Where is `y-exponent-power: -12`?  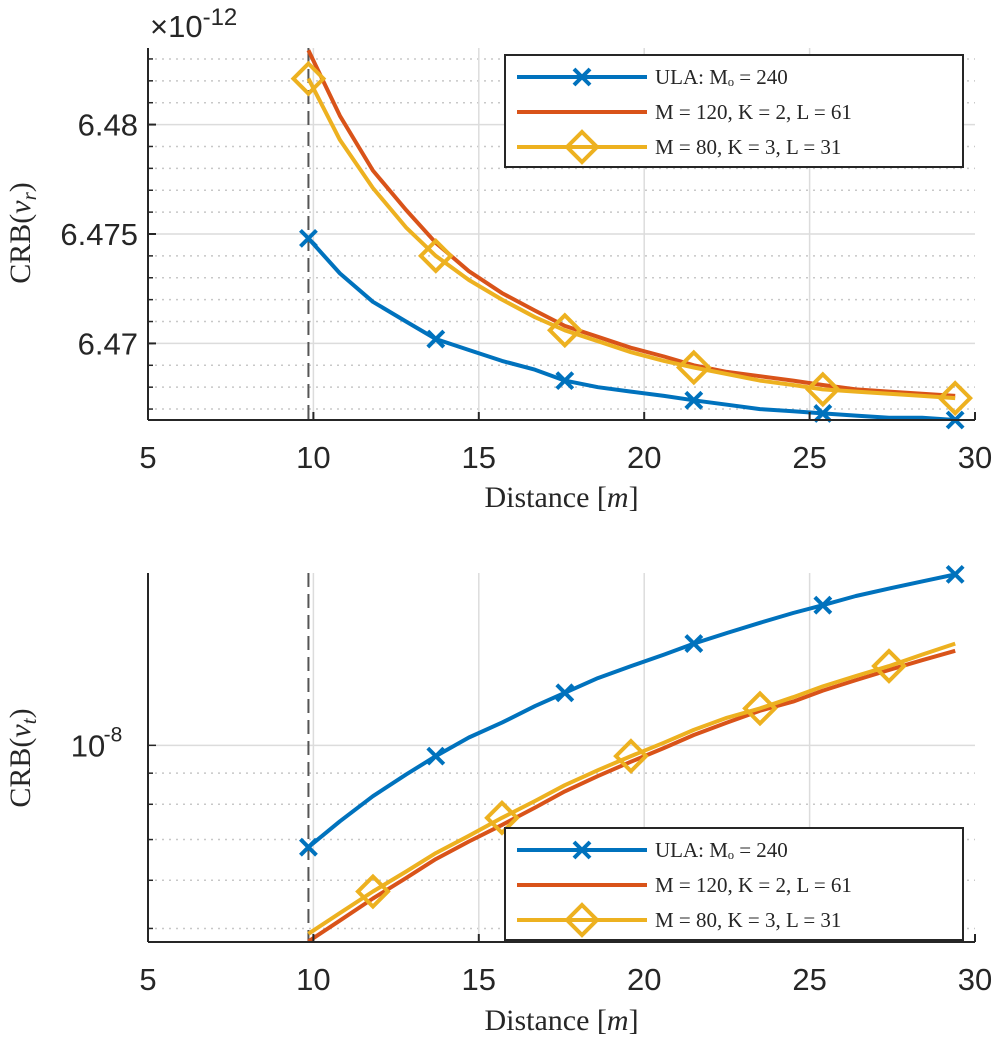
y-exponent-power: -12 is located at coordinates (220, 17).